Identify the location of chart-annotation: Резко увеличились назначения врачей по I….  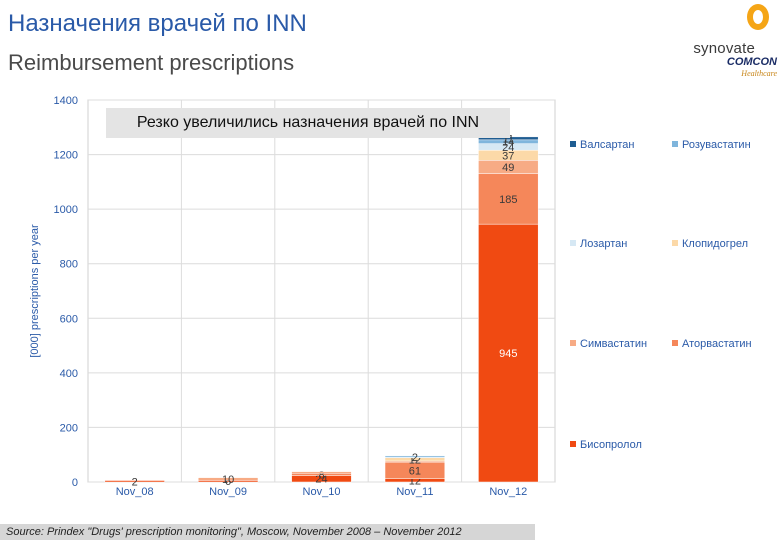
(308, 123).